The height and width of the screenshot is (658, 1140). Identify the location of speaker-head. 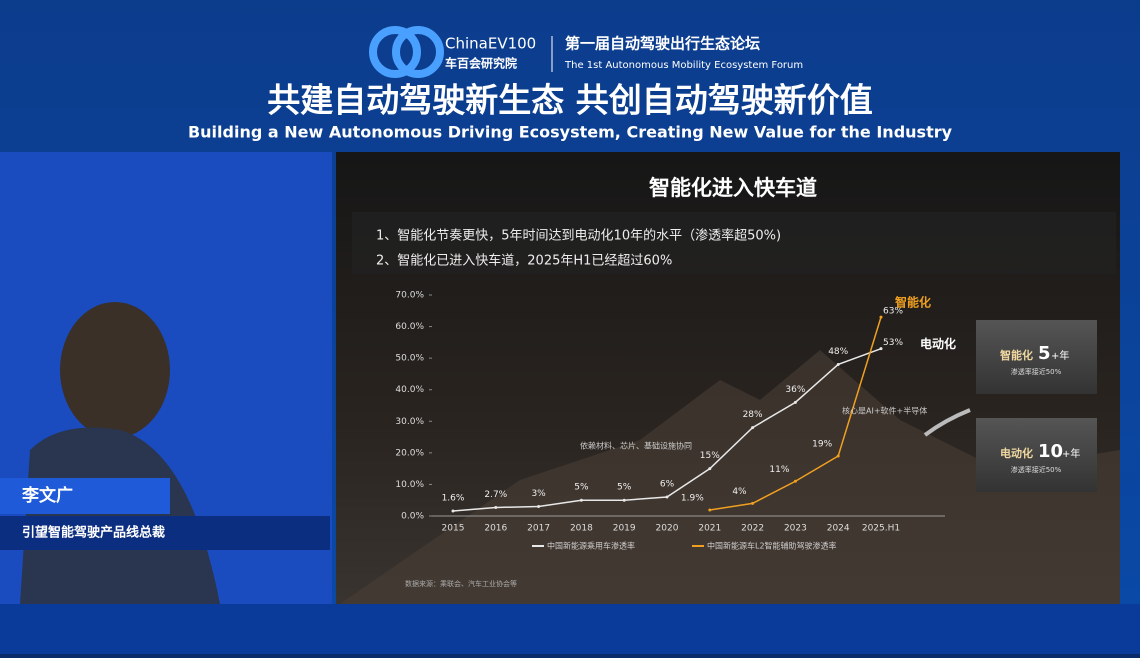
(115, 370).